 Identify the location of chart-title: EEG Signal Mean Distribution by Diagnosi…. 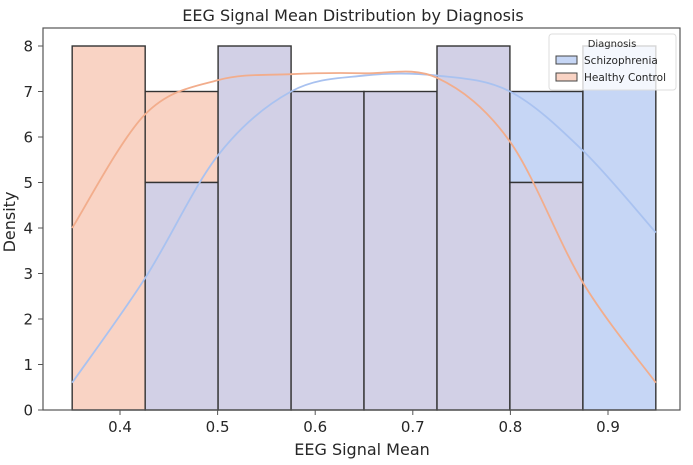
(353, 15).